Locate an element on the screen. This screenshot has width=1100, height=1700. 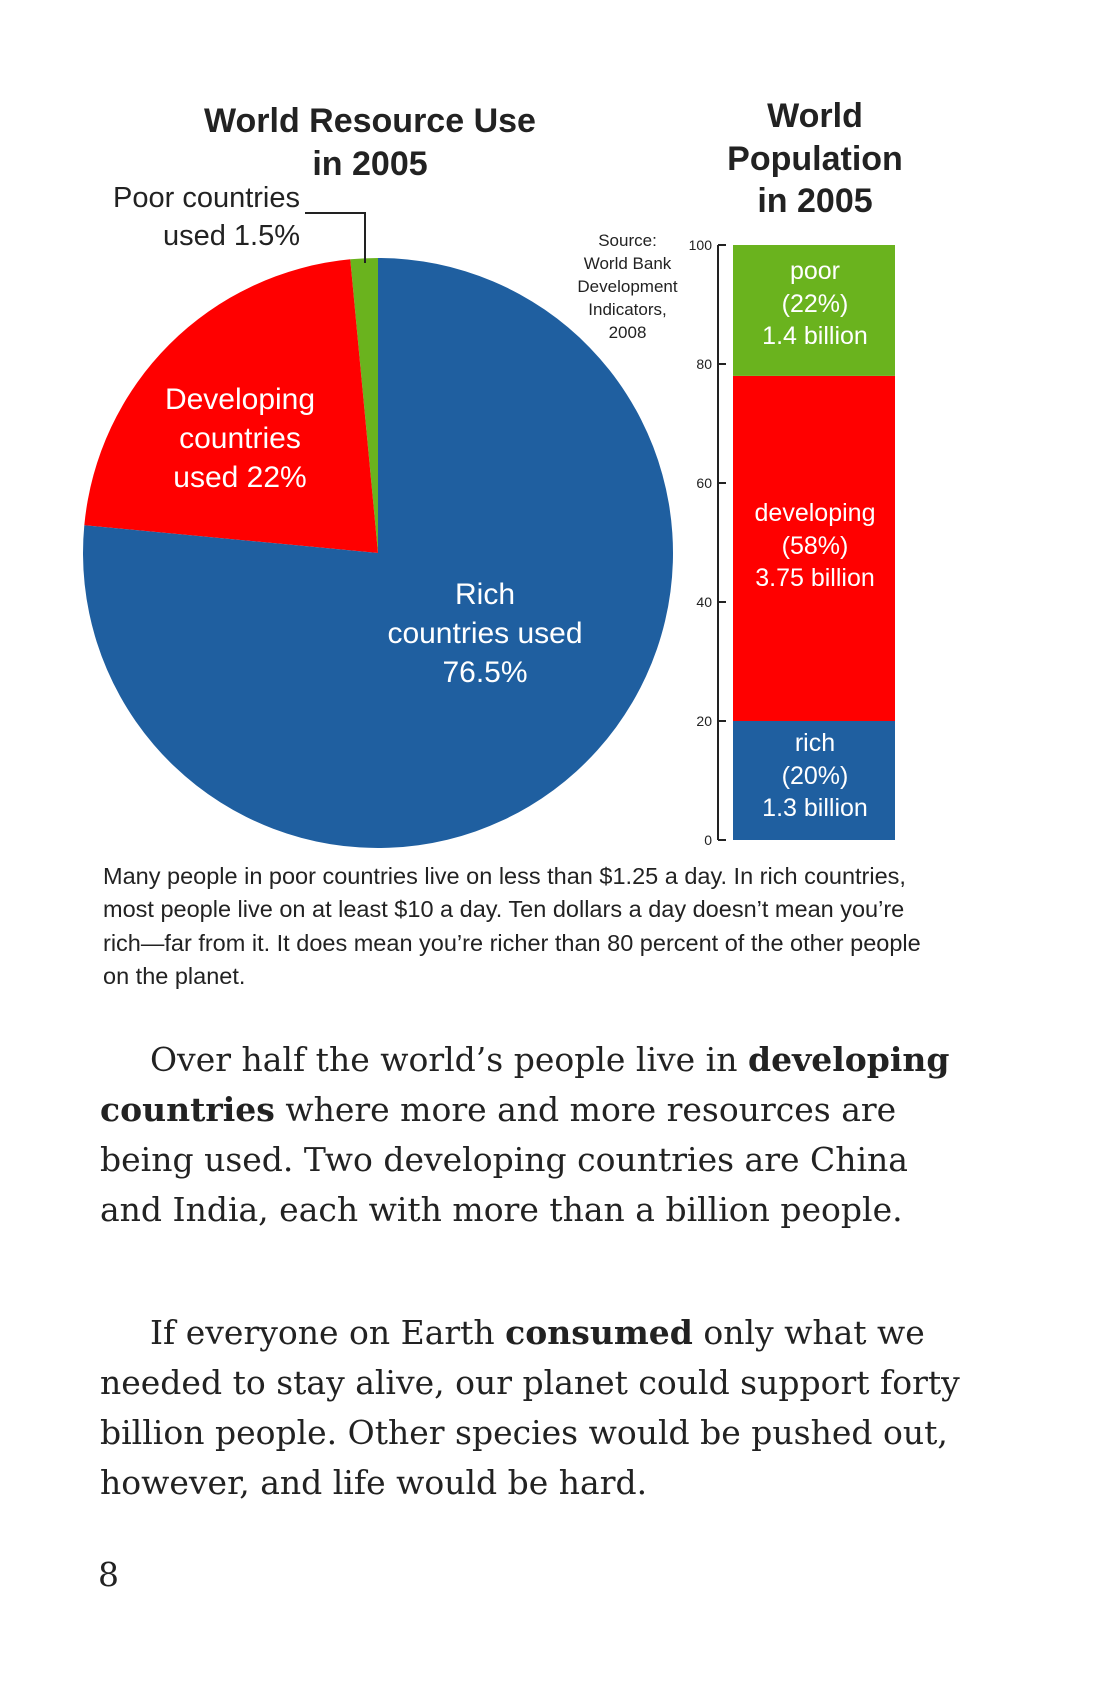
pie-title-line1: World Resource Use is located at coordinates (370, 121).